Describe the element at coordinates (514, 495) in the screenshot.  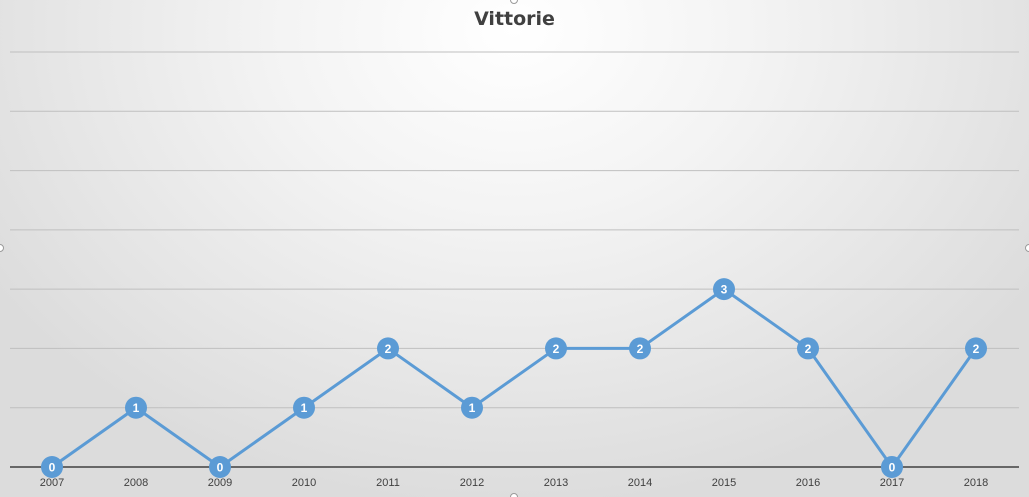
I see `resize-handle-bottom` at that location.